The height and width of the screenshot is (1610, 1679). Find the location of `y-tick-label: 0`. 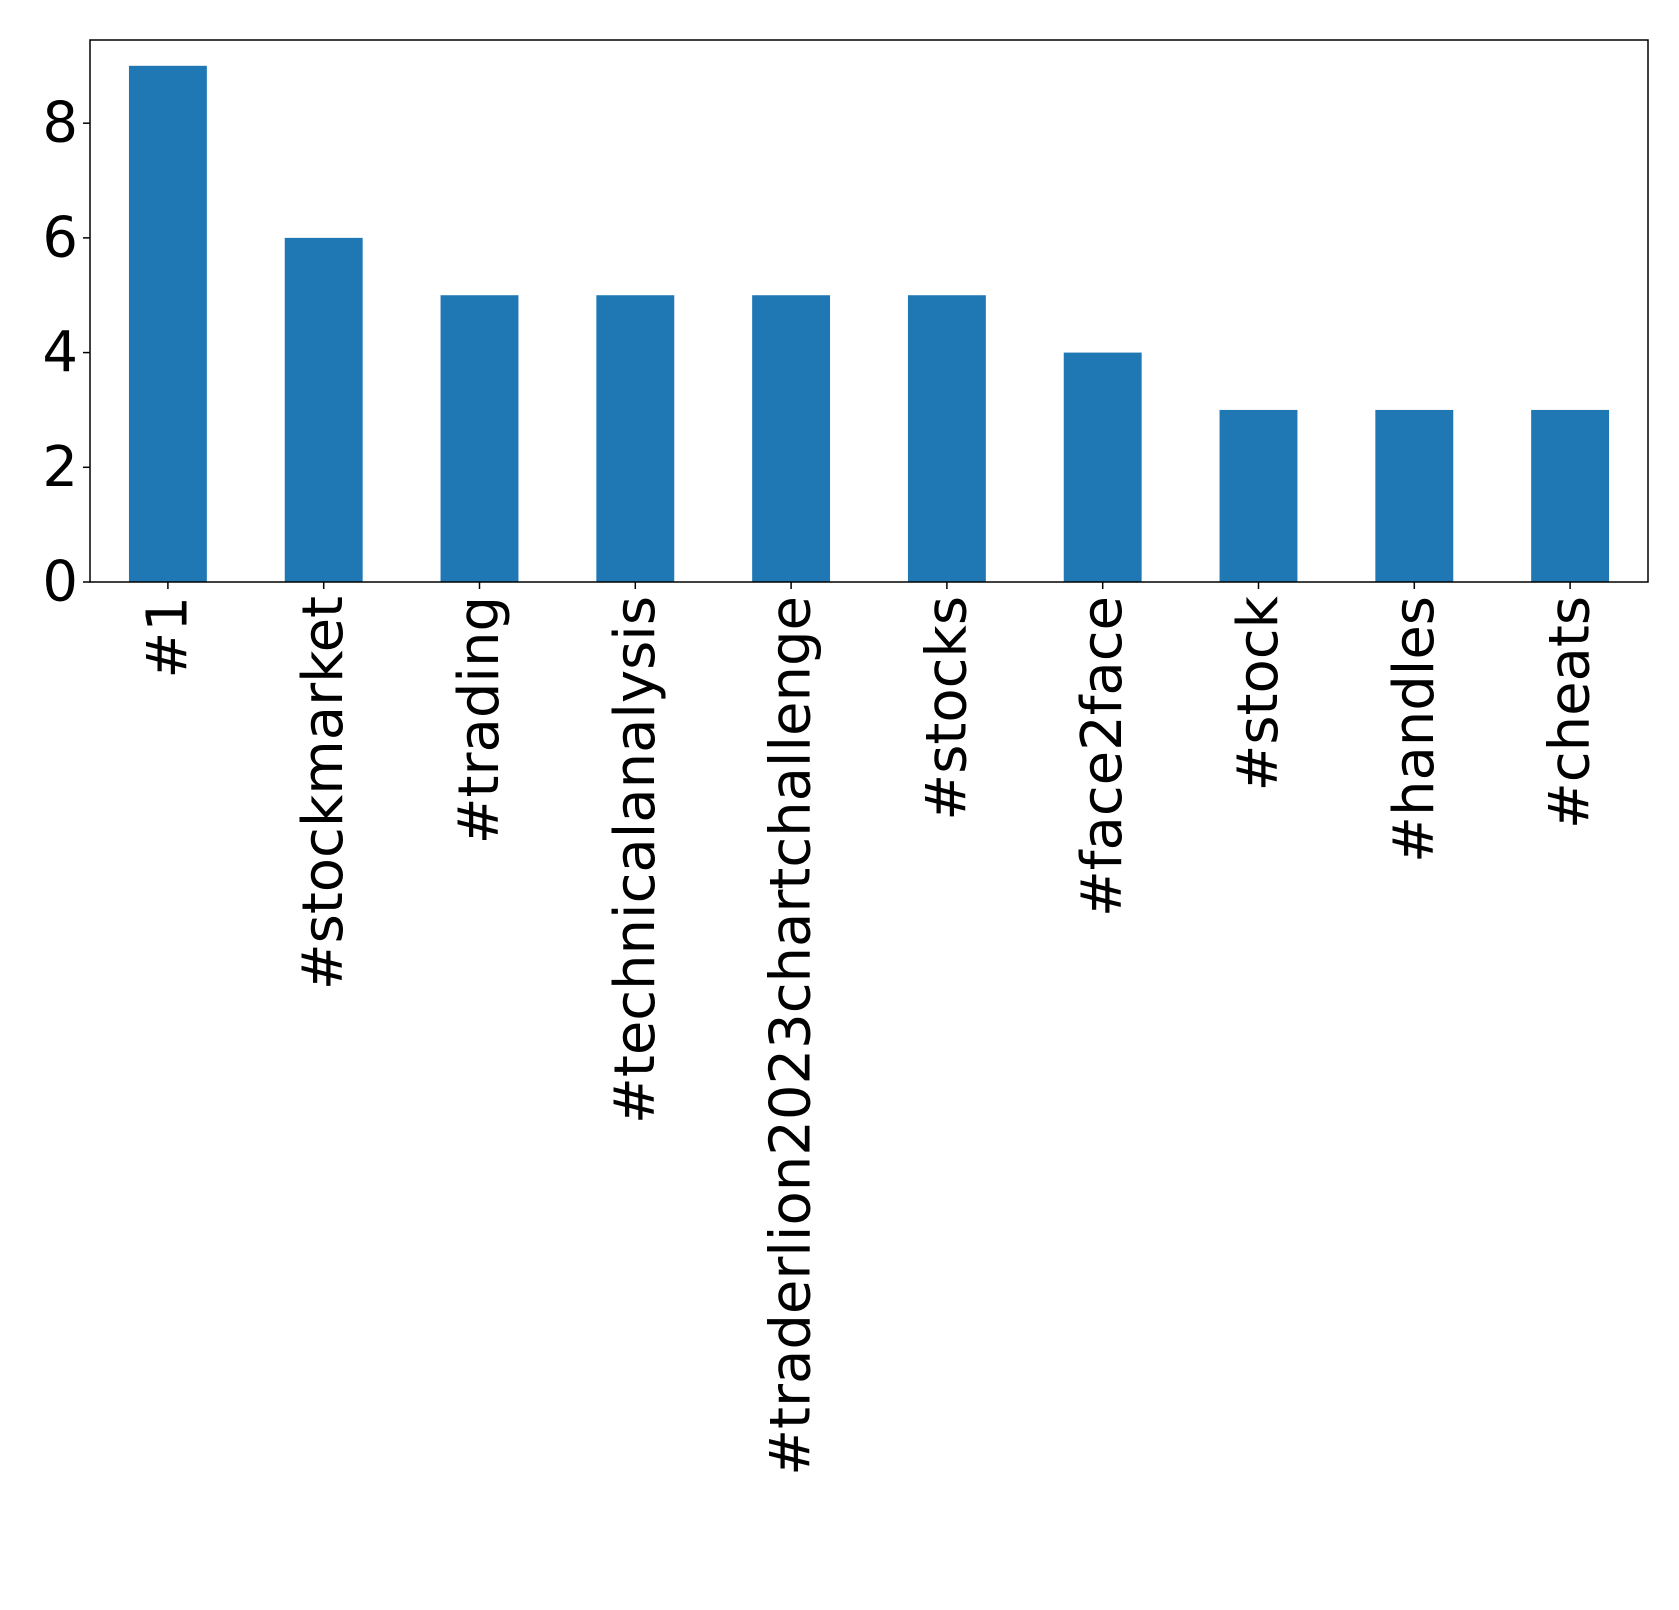

y-tick-label: 0 is located at coordinates (60, 582).